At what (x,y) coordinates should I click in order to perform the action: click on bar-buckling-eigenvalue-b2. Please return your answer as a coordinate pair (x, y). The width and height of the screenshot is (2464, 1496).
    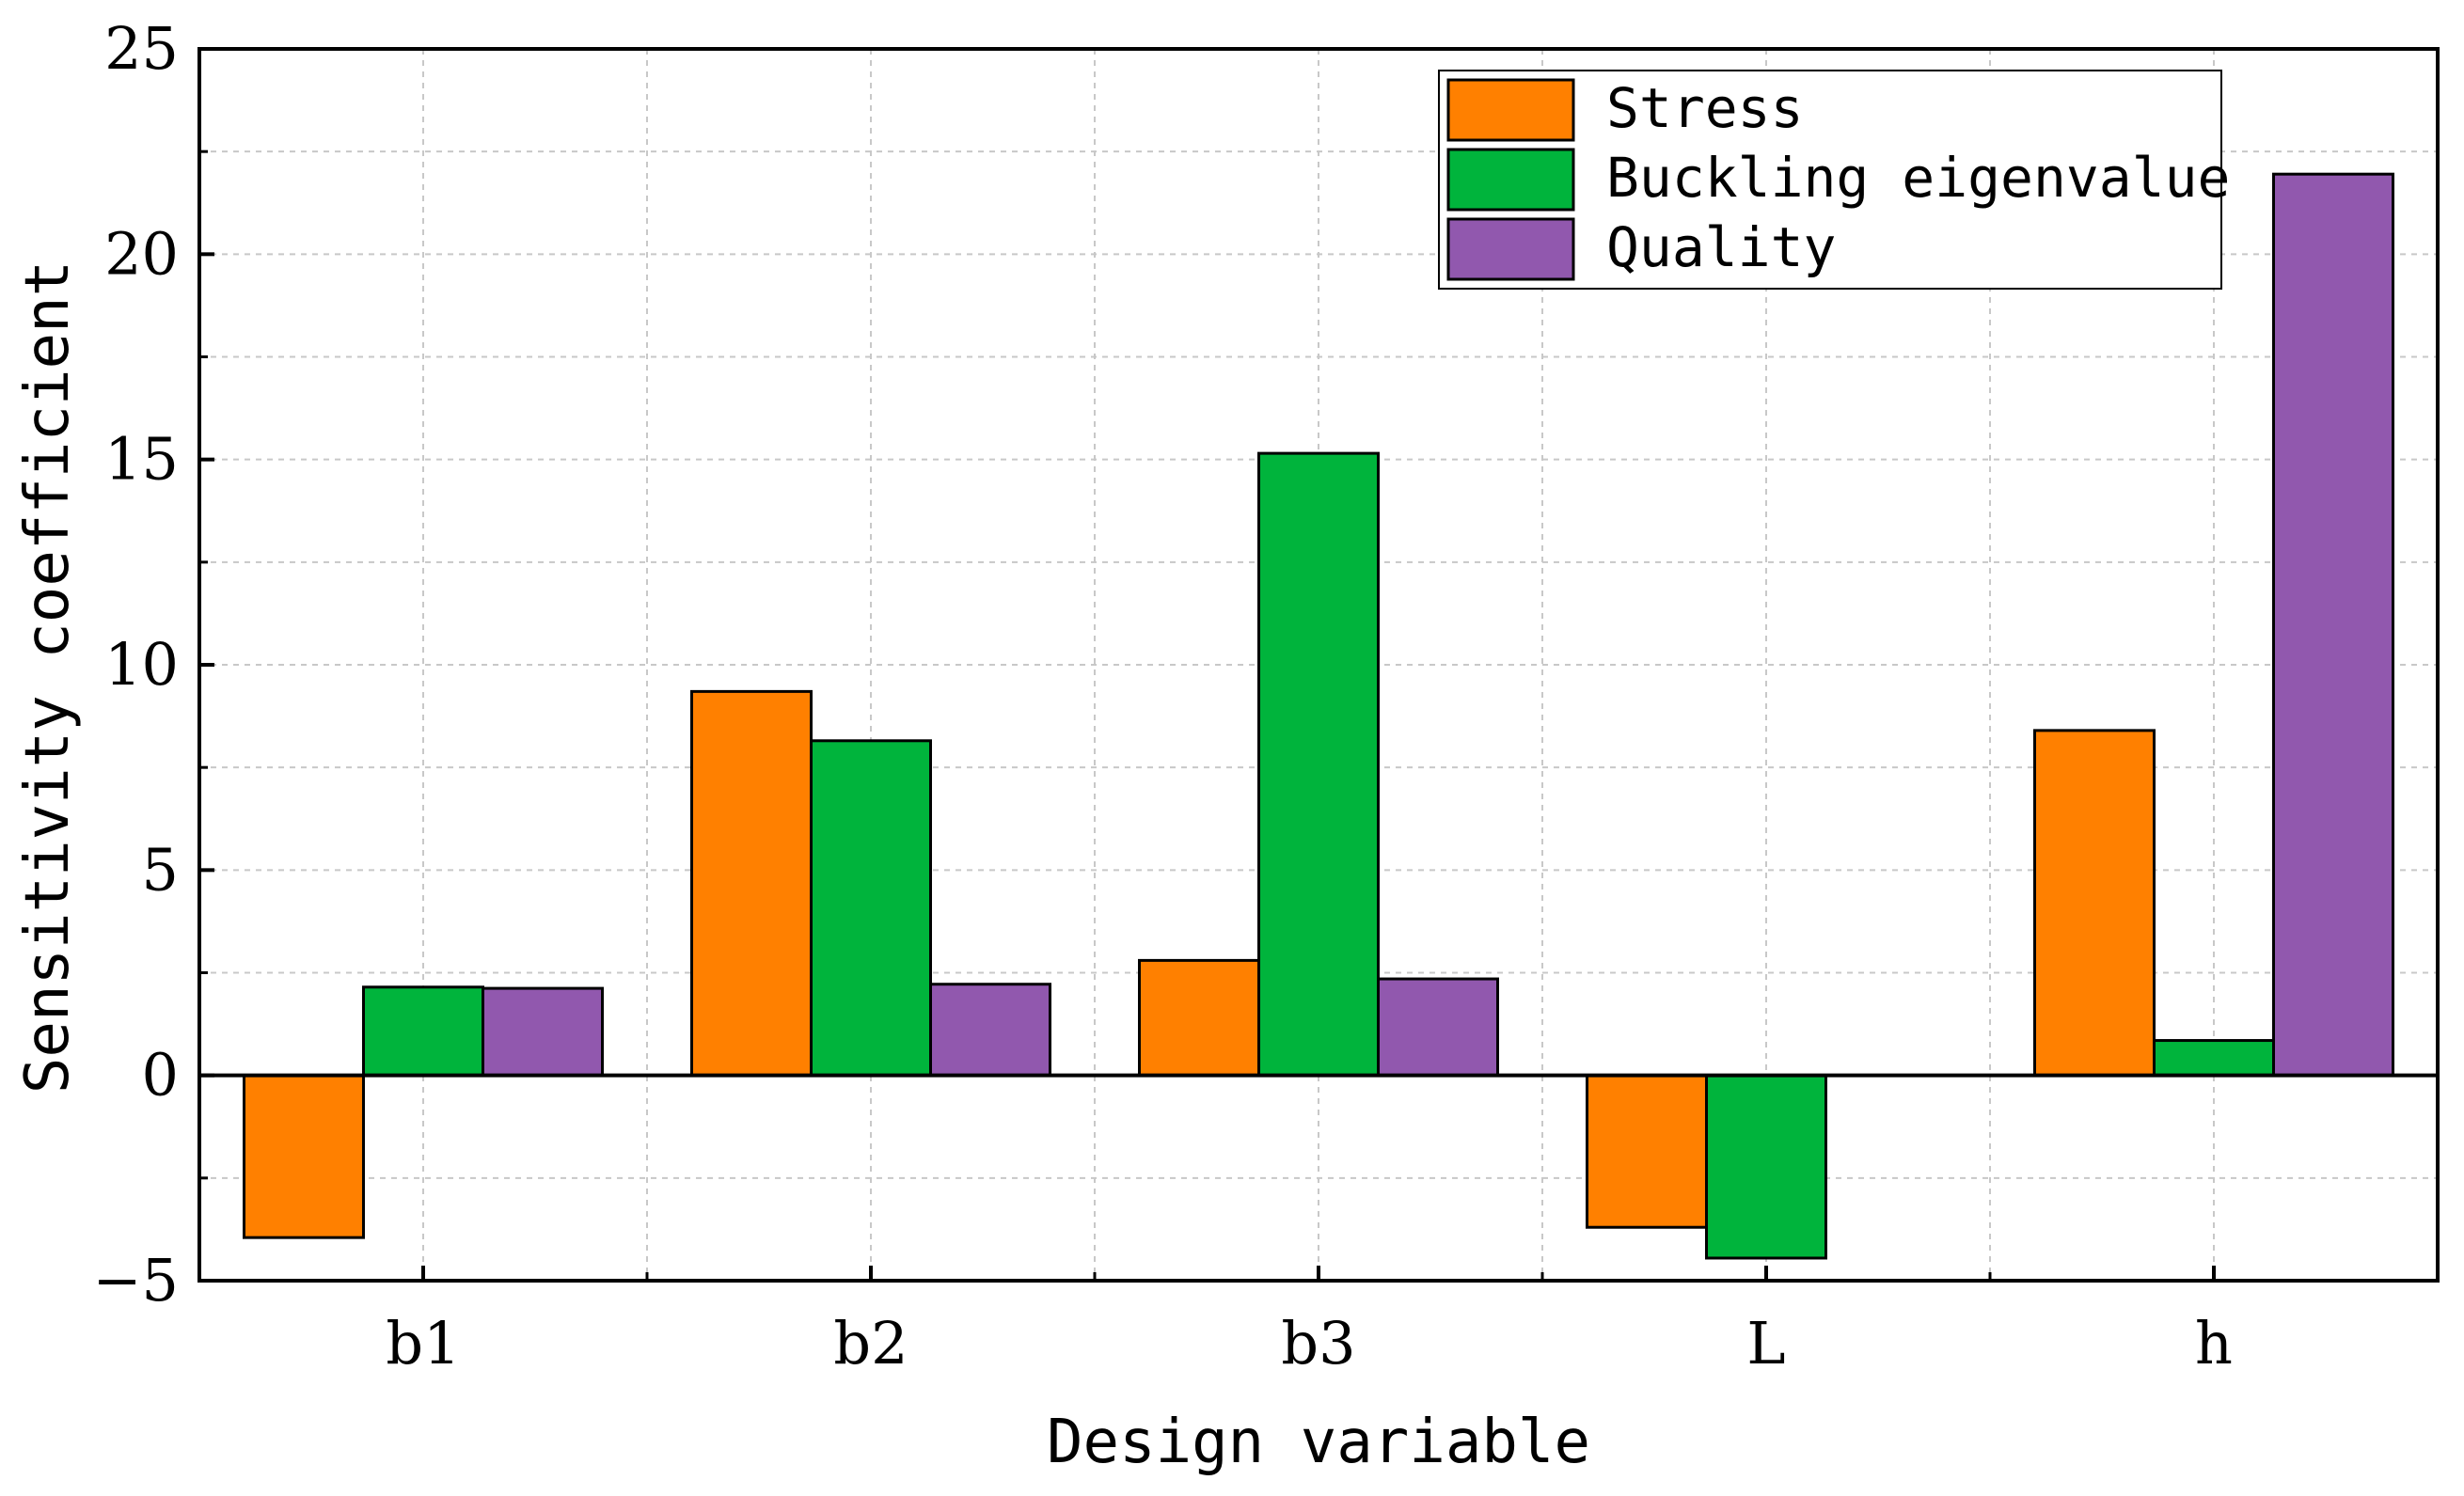
    Looking at the image, I should click on (871, 908).